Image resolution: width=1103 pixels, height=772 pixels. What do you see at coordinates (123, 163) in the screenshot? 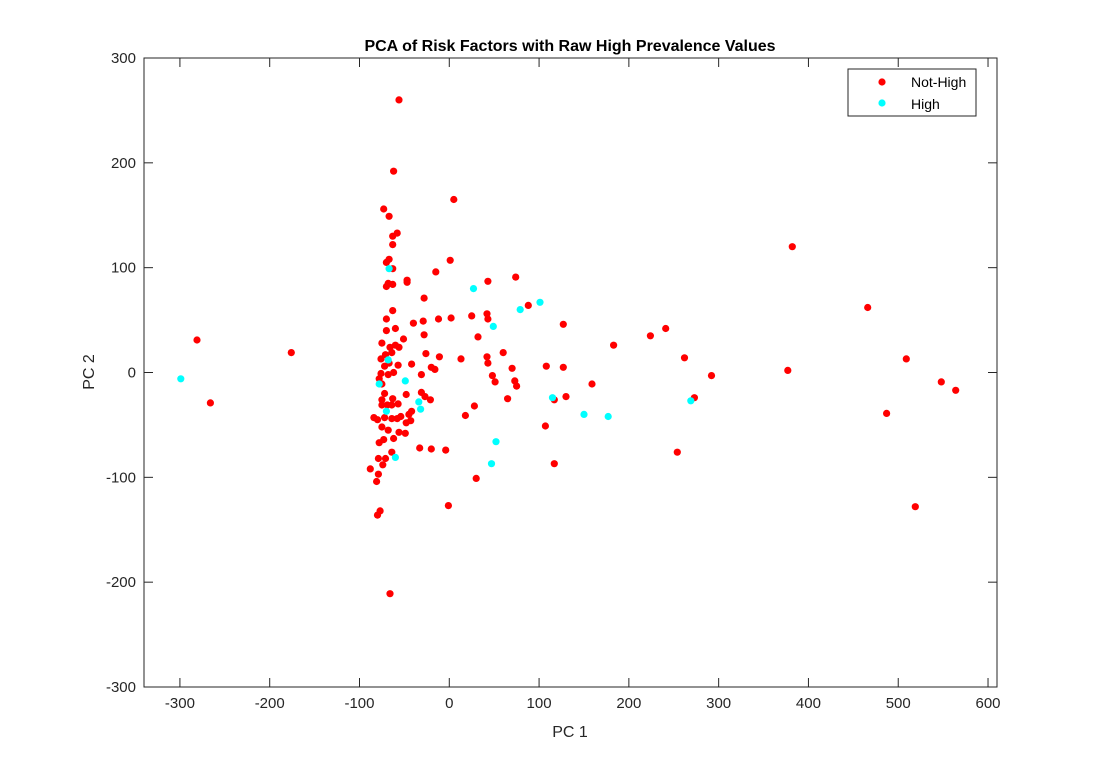
I see `y-tick-label: 200` at bounding box center [123, 163].